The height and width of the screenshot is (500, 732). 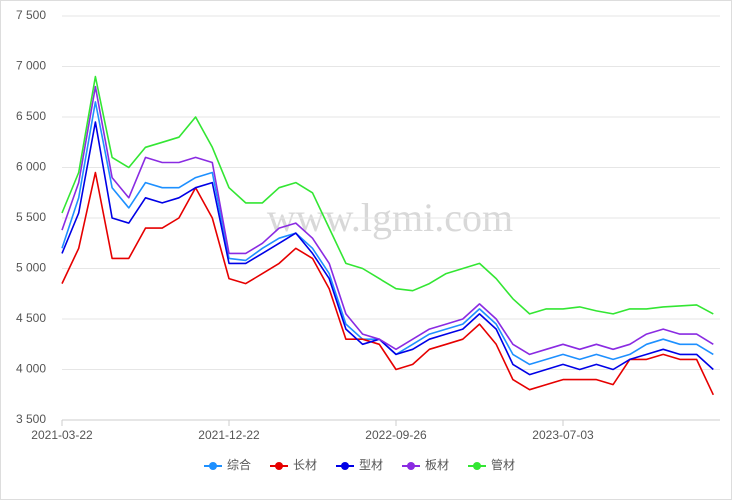 What do you see at coordinates (31, 66) in the screenshot?
I see `y-tick-label: 7 000` at bounding box center [31, 66].